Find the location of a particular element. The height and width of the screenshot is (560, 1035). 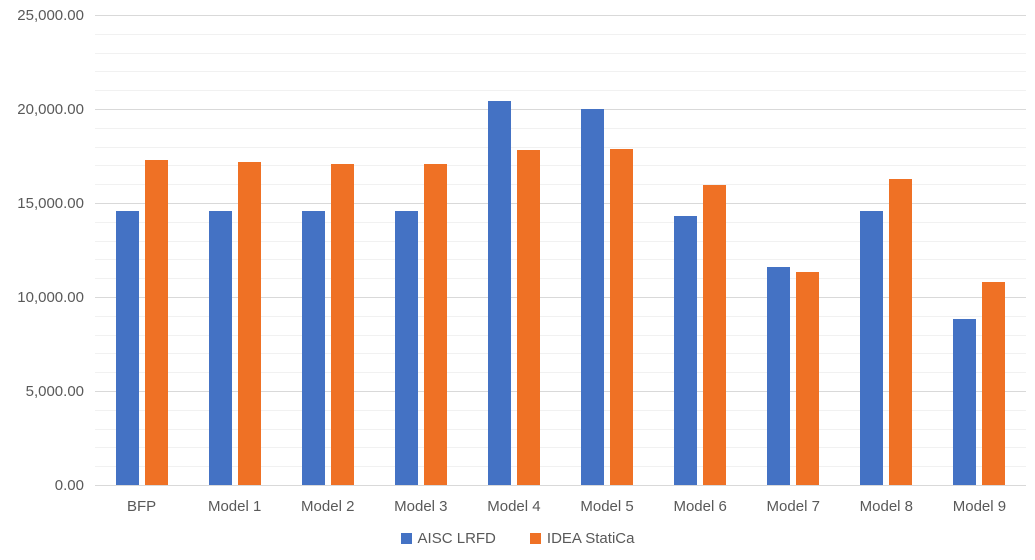

x-axis-category-label: Model 9 is located at coordinates (979, 506).